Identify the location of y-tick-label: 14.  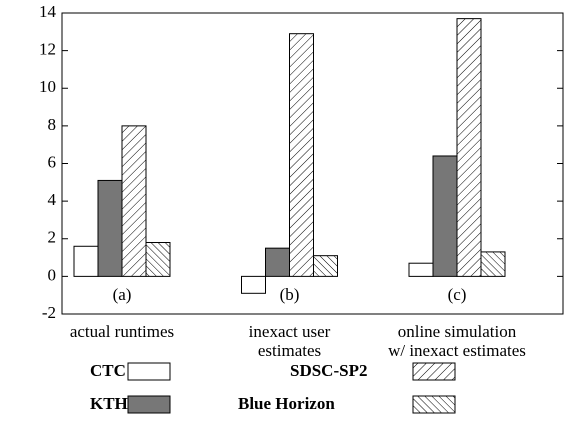
(48, 11).